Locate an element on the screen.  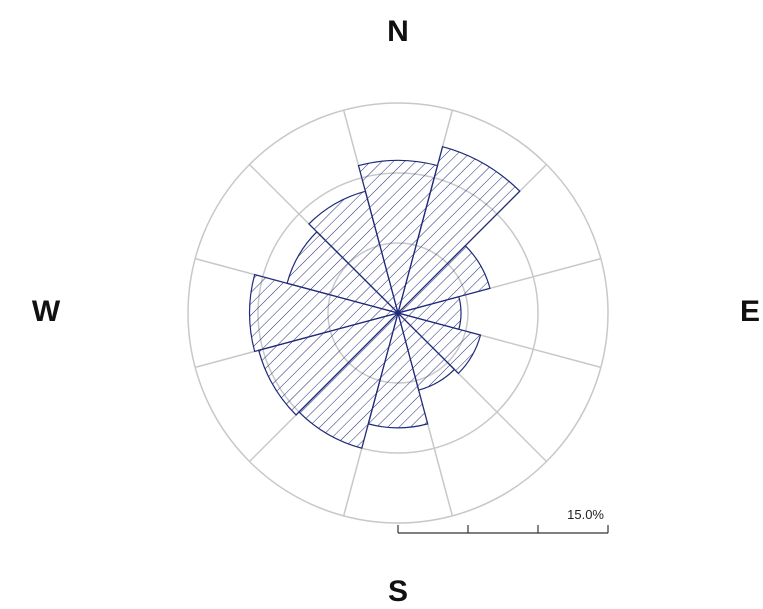
direction-label: E is located at coordinates (750, 311).